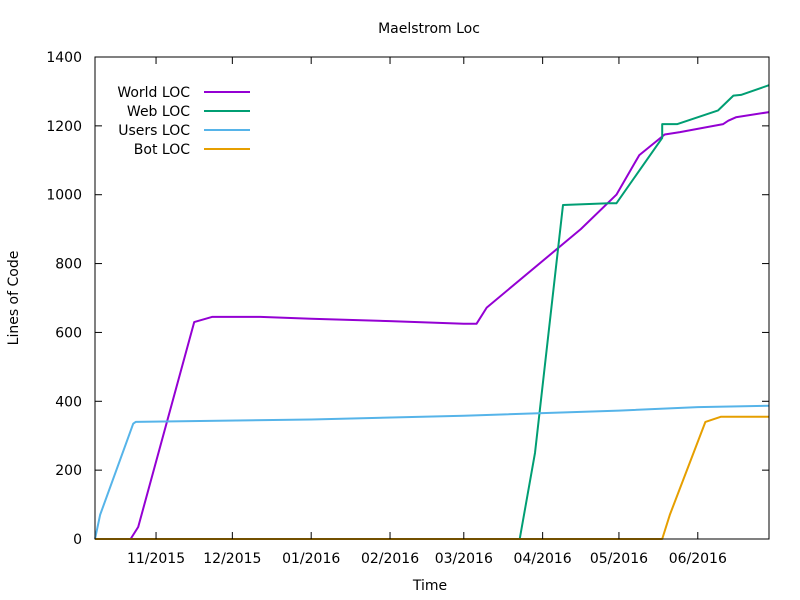 Image resolution: width=800 pixels, height=600 pixels. I want to click on x-tick-label: 12/2015, so click(232, 559).